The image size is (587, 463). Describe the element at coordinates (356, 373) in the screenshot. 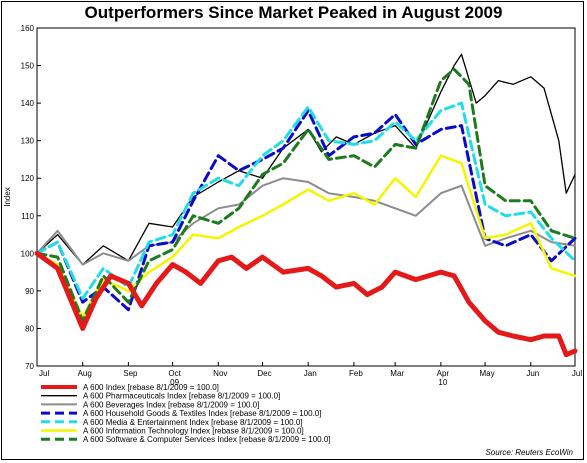

I see `x-tick-label: Feb` at that location.